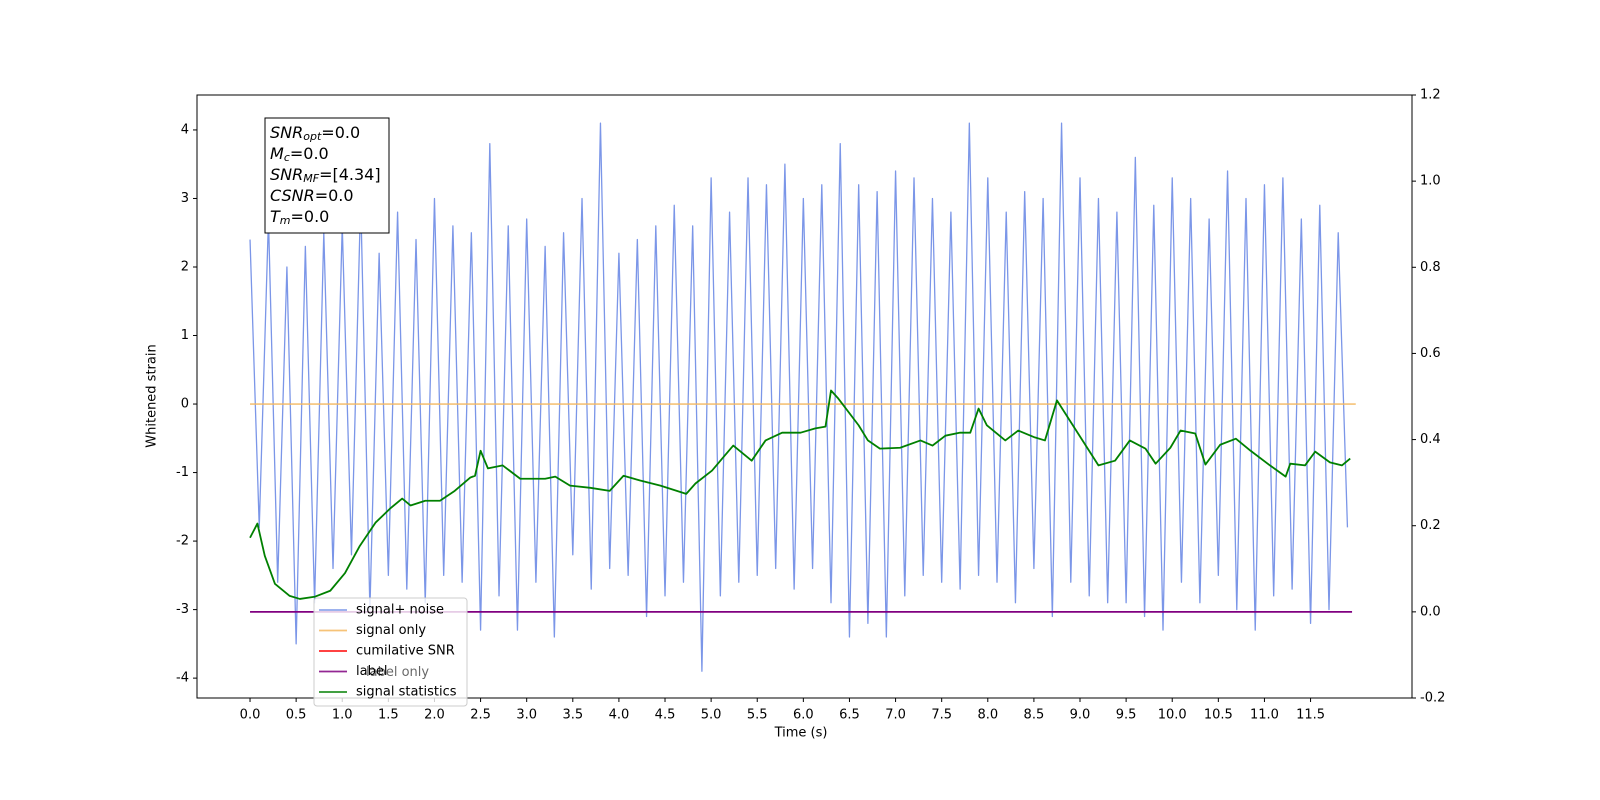 This screenshot has height=800, width=1600. What do you see at coordinates (619, 715) in the screenshot?
I see `x-tick-label: 4.0` at bounding box center [619, 715].